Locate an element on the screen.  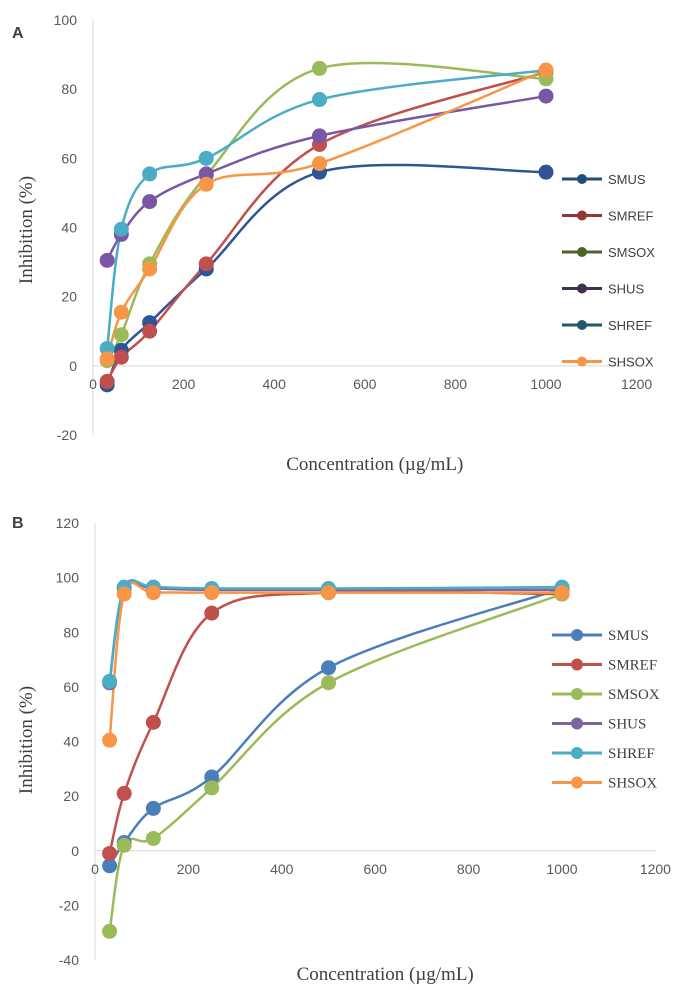
y-tick-label: -40 is located at coordinates (69, 960).